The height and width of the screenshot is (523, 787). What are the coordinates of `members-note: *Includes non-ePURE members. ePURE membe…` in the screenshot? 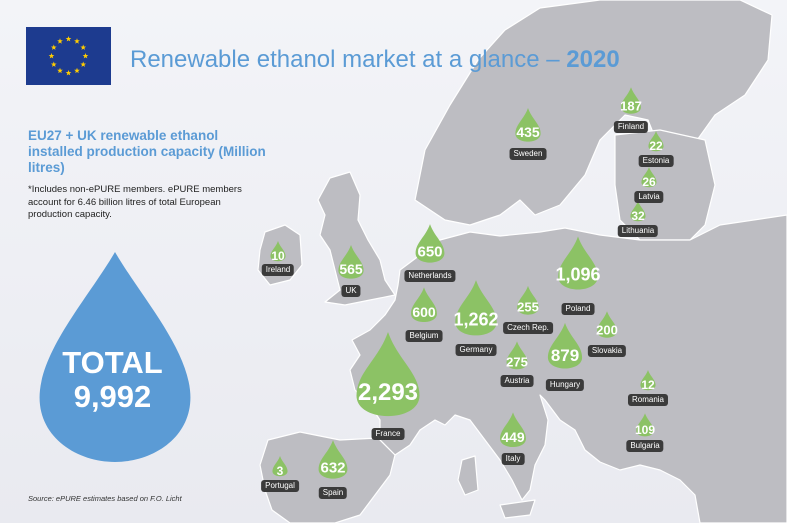 It's located at (135, 202).